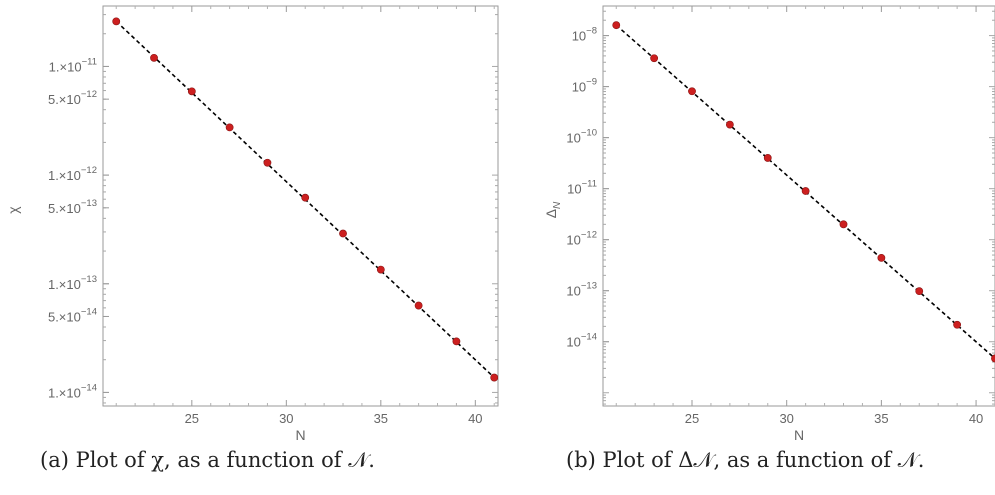 This screenshot has width=995, height=495. I want to click on y-axis-label: ΔN, so click(553, 209).